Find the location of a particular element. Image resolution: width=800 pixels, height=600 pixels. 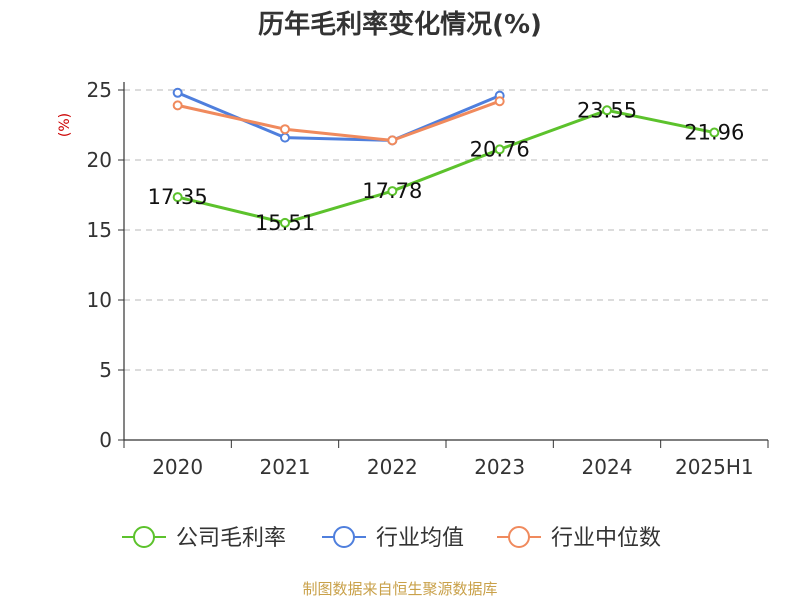

legend: 公司毛利率 行业均值 行业中位数 is located at coordinates (391, 538).